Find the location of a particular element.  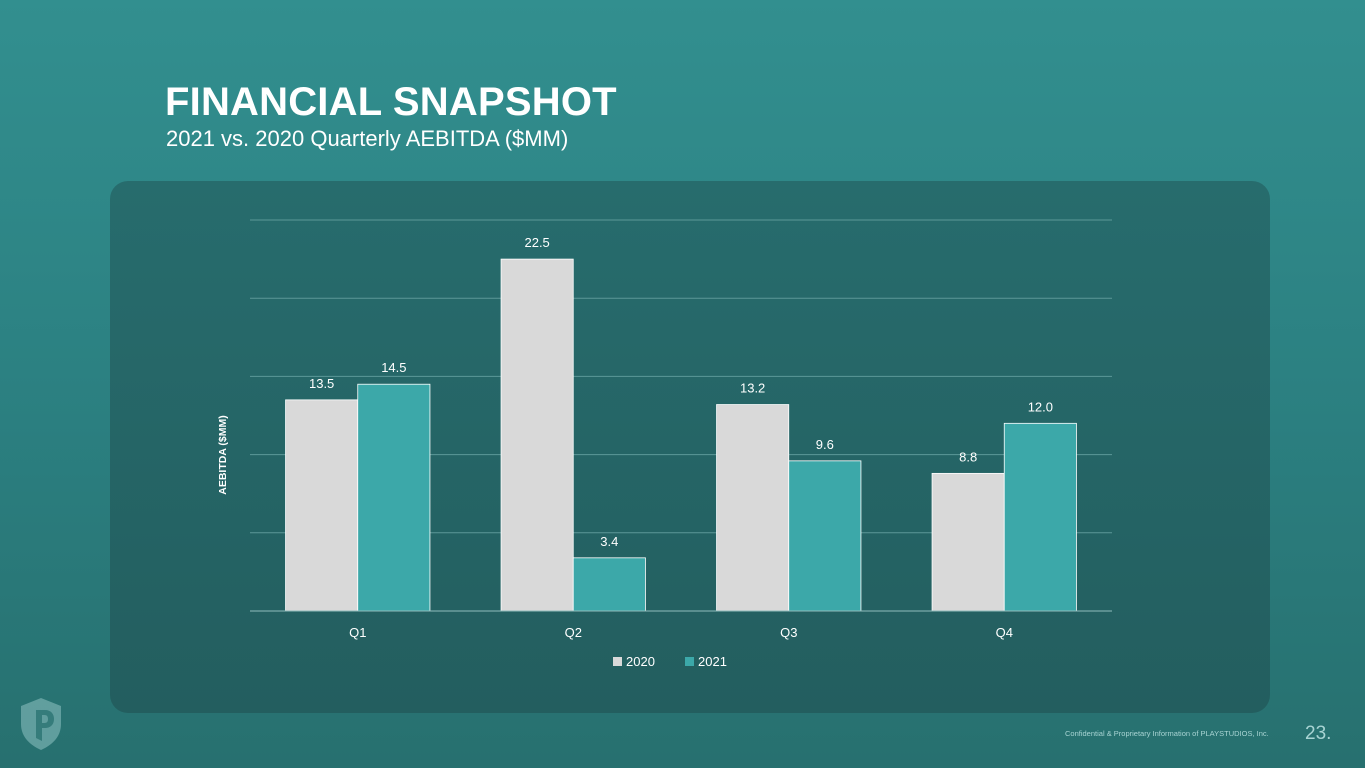

data-label-q1-2021: 14.5 is located at coordinates (393, 367).